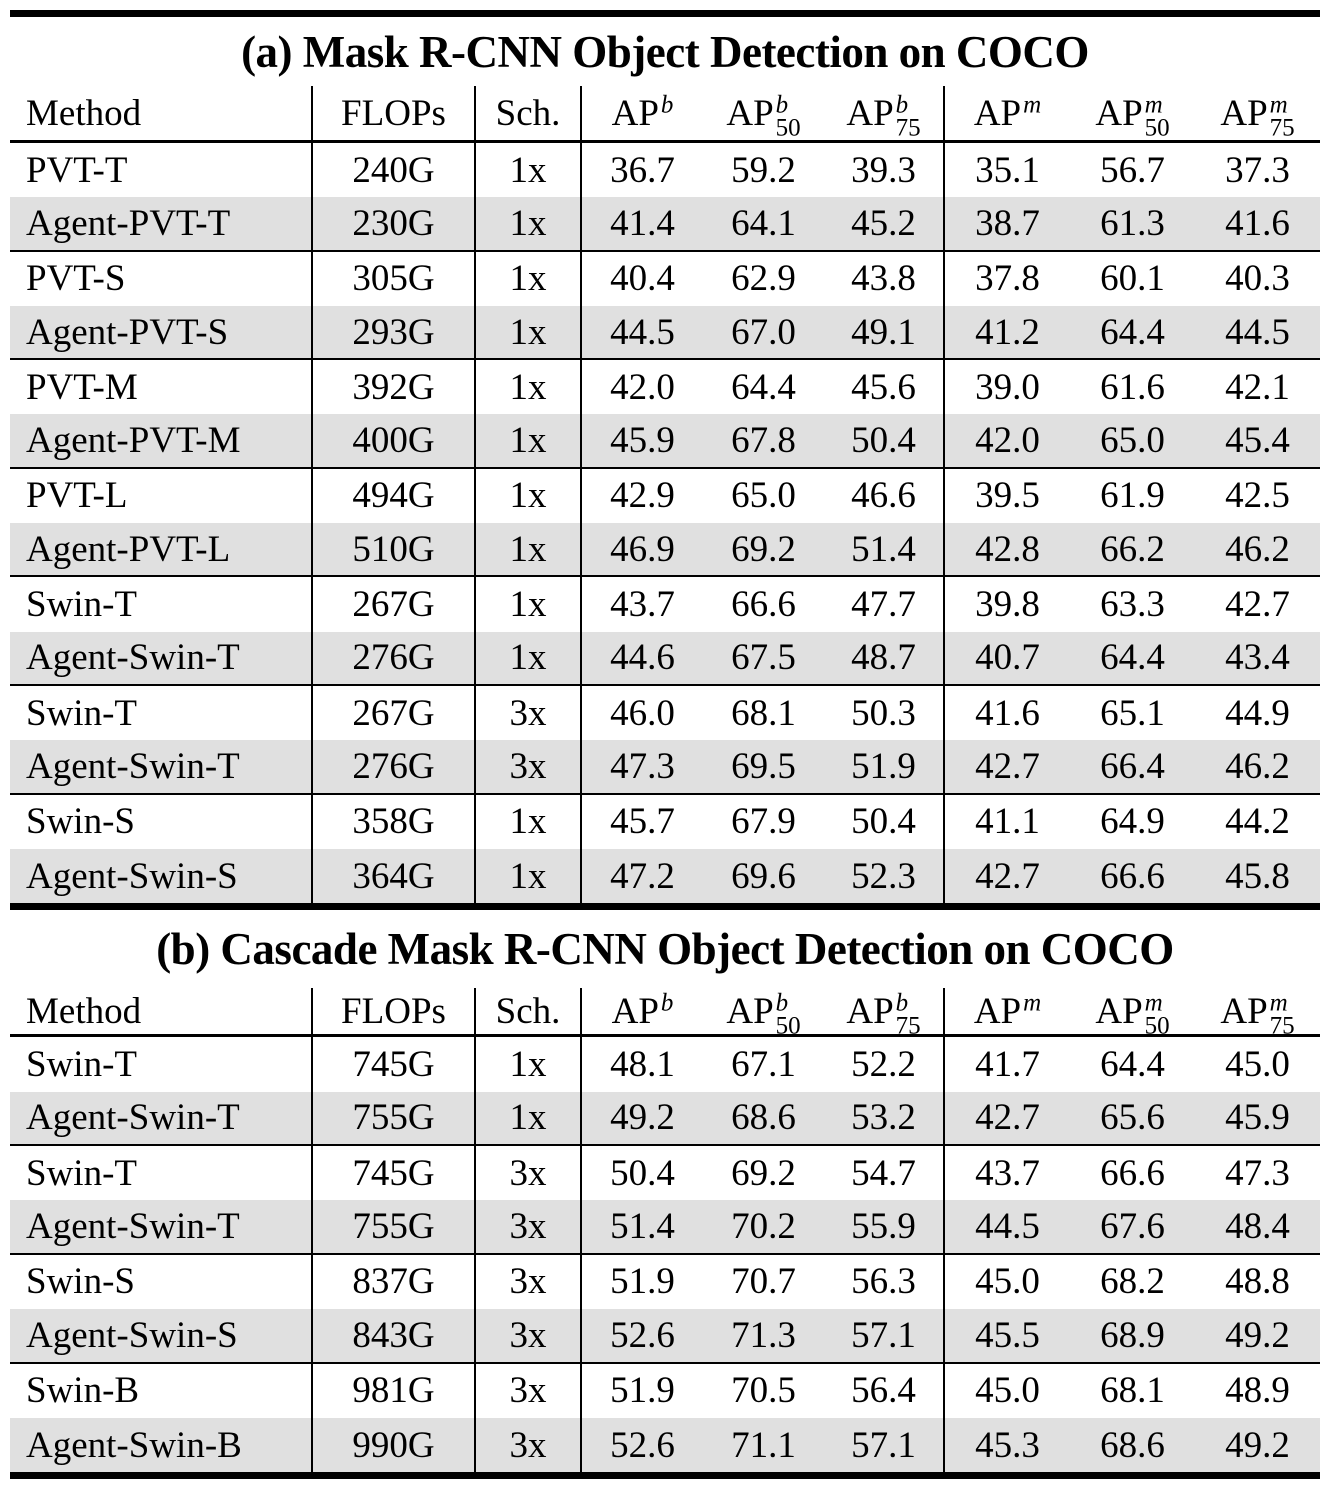 The width and height of the screenshot is (1331, 1496). I want to click on ap-superscript: b, so click(902, 105).